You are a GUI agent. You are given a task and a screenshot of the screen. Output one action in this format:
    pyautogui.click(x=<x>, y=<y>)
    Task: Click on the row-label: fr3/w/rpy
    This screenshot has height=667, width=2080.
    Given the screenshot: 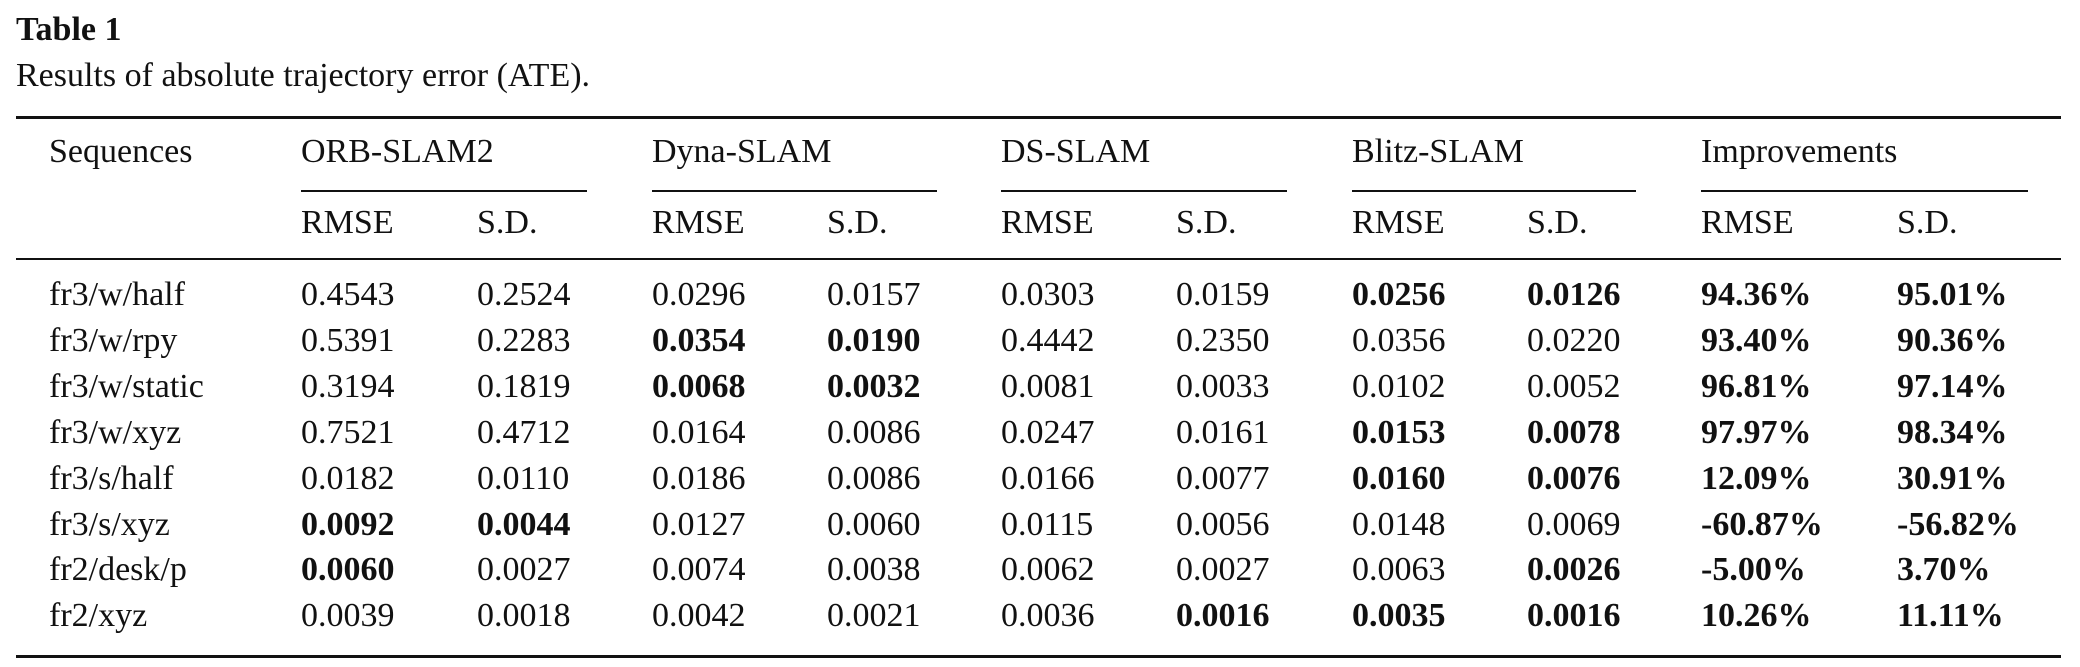 What is the action you would take?
    pyautogui.click(x=113, y=340)
    